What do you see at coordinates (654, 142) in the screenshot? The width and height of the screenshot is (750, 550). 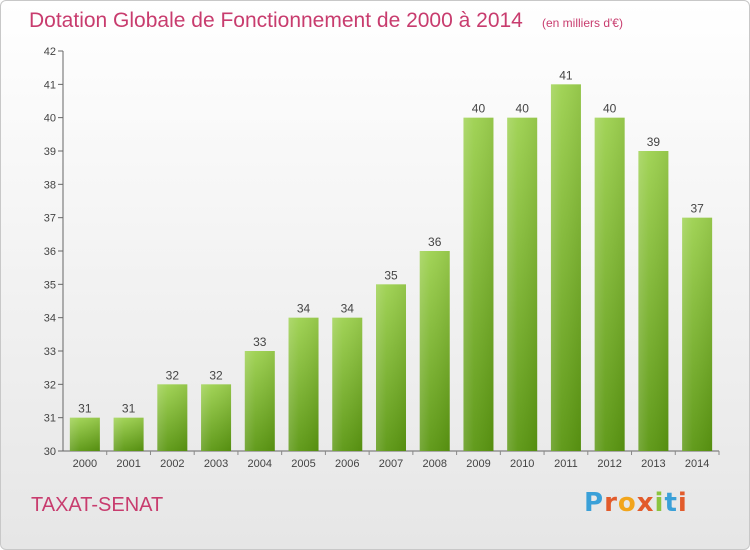 I see `data-label: 39` at bounding box center [654, 142].